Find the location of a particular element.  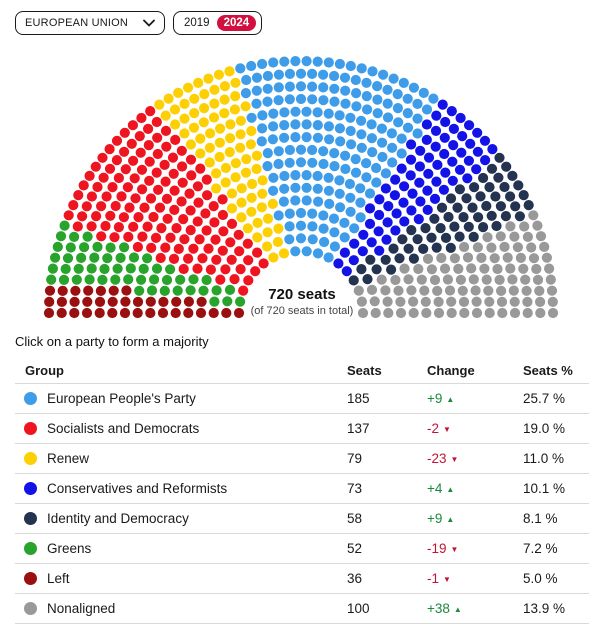

table-row: Socialists and Democrats 137 -2 ▼ 19.0 % is located at coordinates (302, 429).